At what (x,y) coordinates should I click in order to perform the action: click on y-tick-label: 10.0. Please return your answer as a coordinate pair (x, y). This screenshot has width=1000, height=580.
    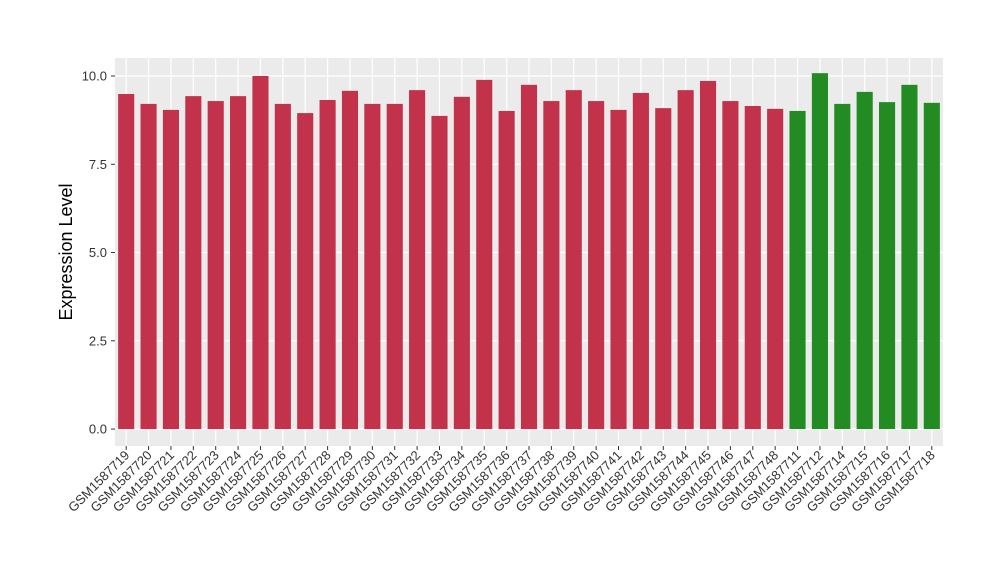
    Looking at the image, I should click on (94, 76).